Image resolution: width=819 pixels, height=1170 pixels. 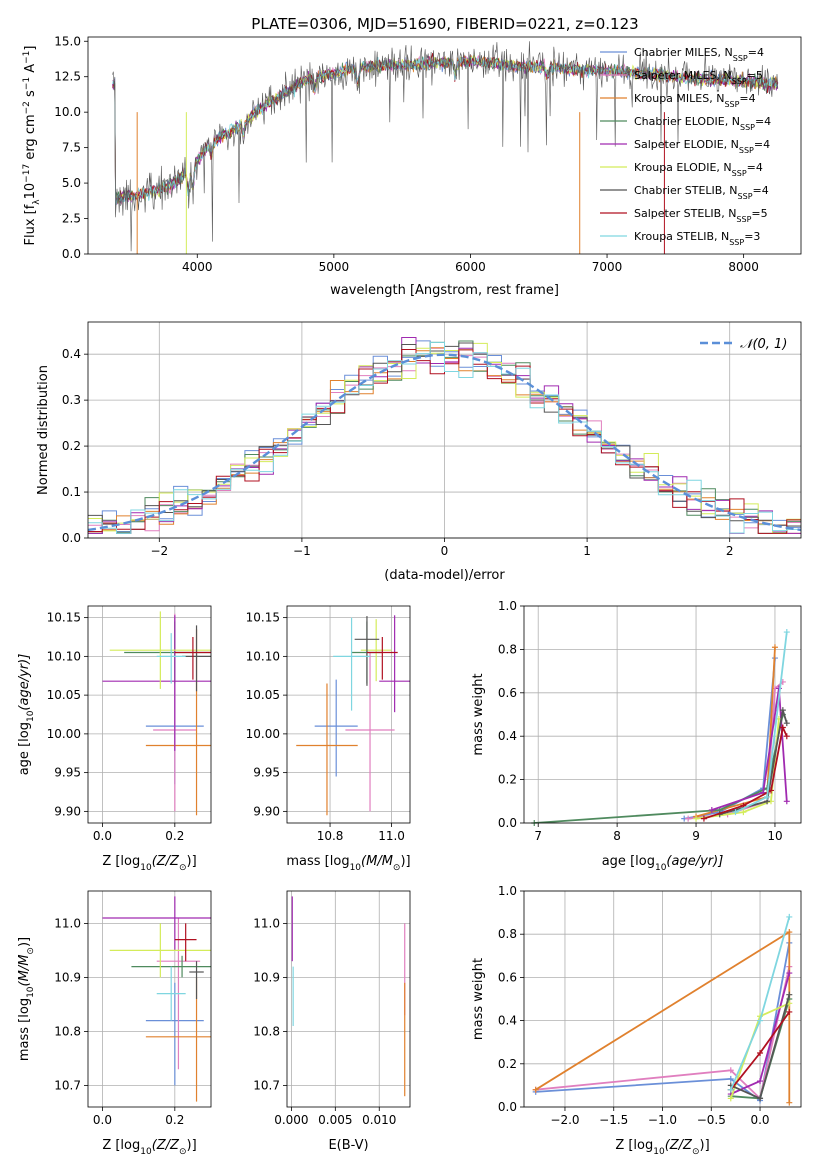 I want to click on x-tick-label: −1, so click(x=302, y=551).